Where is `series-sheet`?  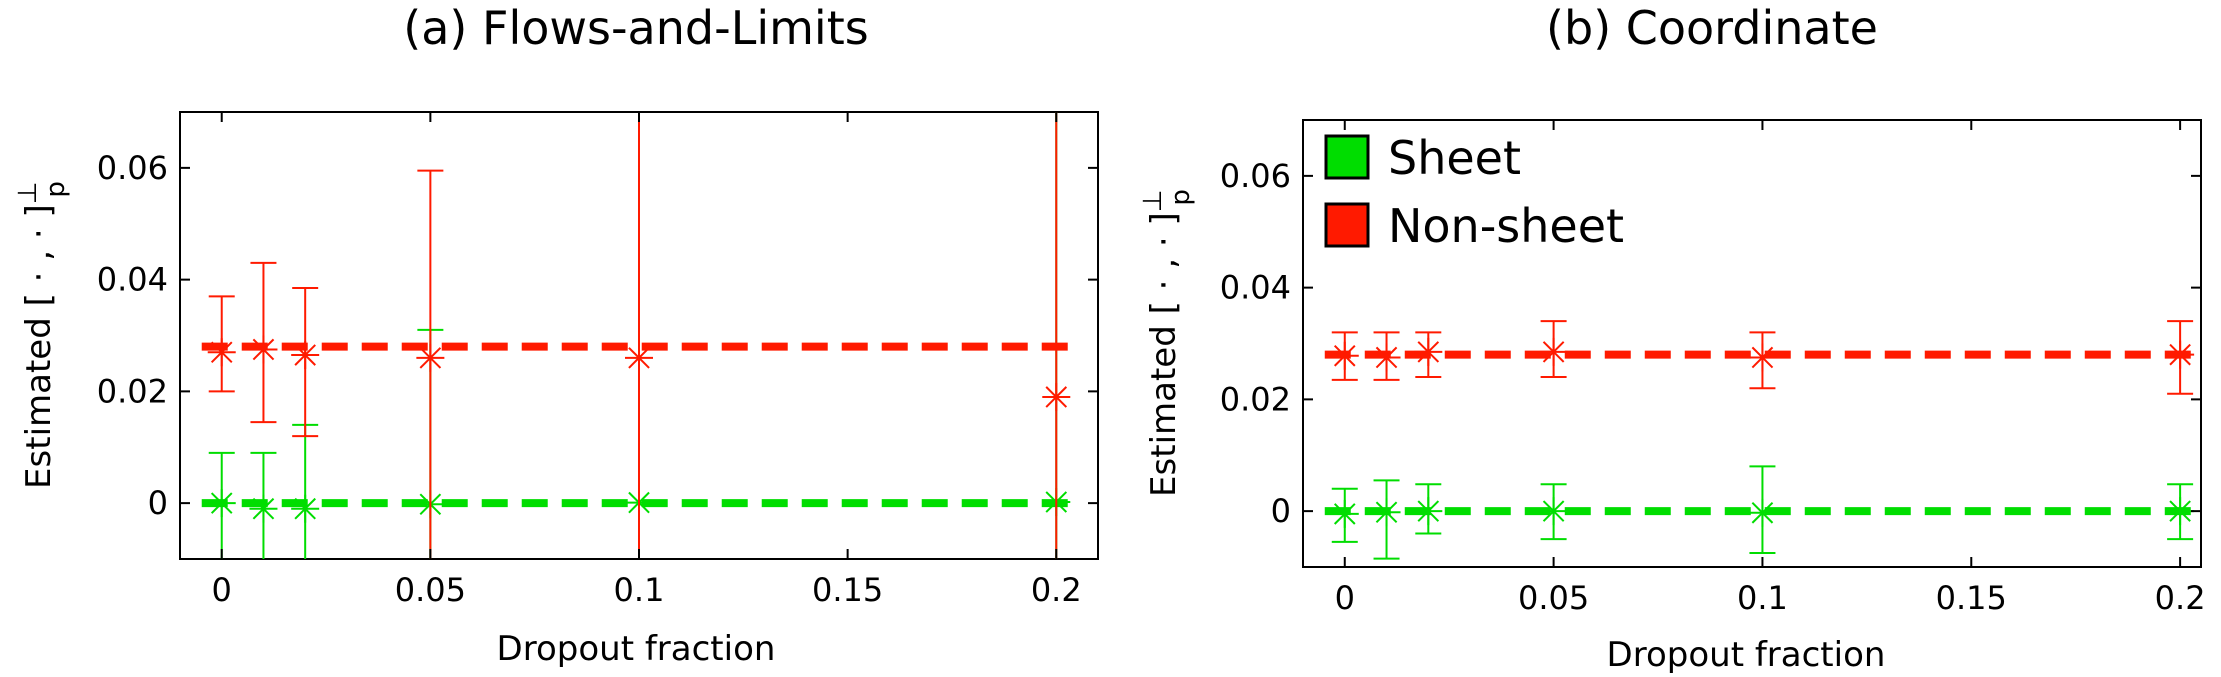
series-sheet is located at coordinates (1759, 512).